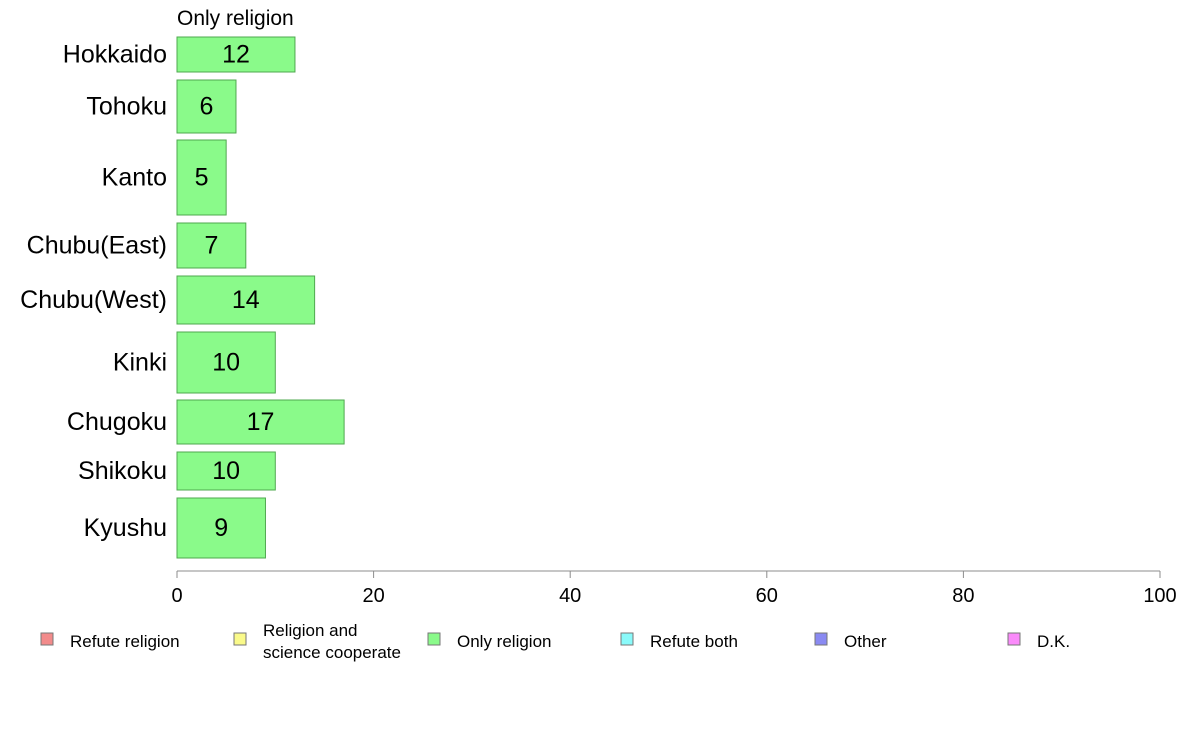  Describe the element at coordinates (963, 596) in the screenshot. I see `x-tick-label: 80` at that location.